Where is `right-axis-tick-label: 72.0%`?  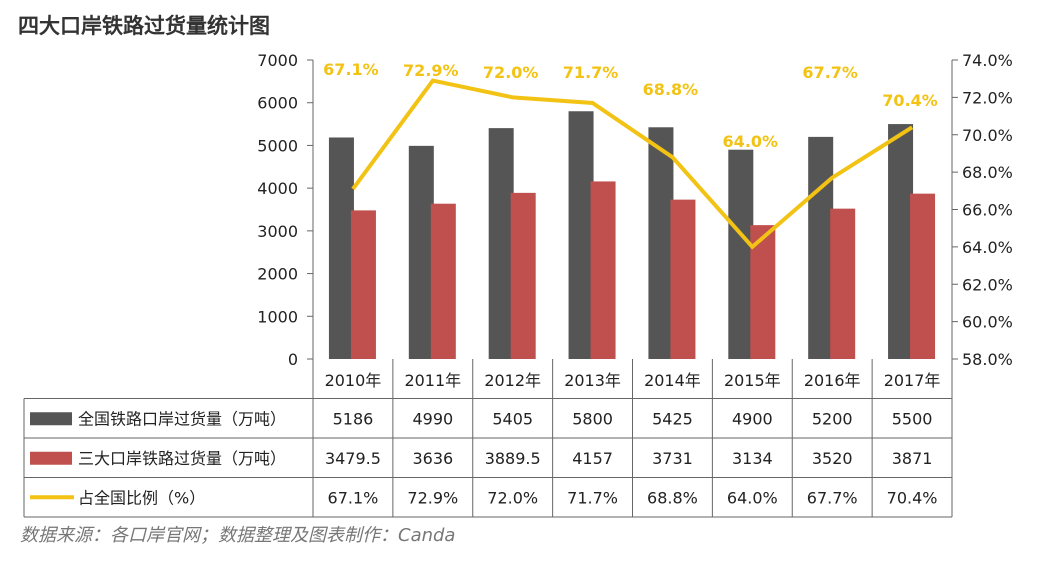 right-axis-tick-label: 72.0% is located at coordinates (987, 97).